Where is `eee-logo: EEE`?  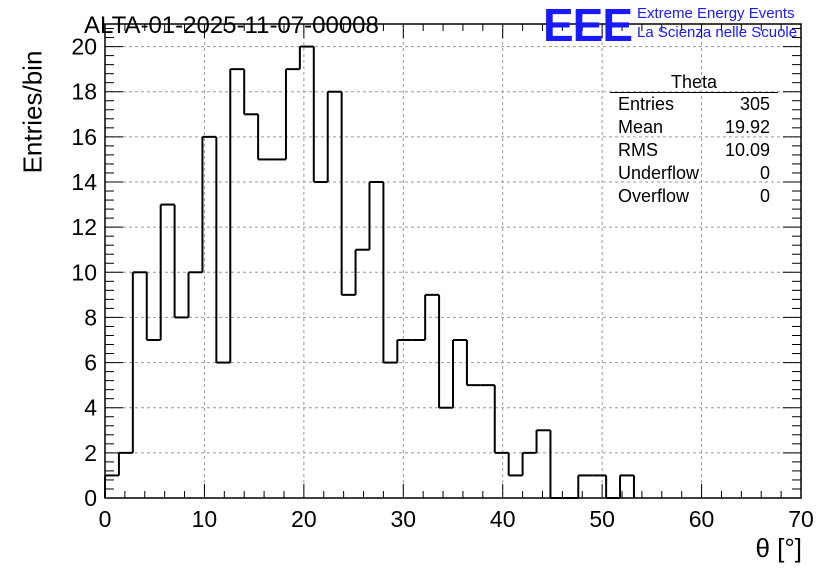
eee-logo: EEE is located at coordinates (588, 25).